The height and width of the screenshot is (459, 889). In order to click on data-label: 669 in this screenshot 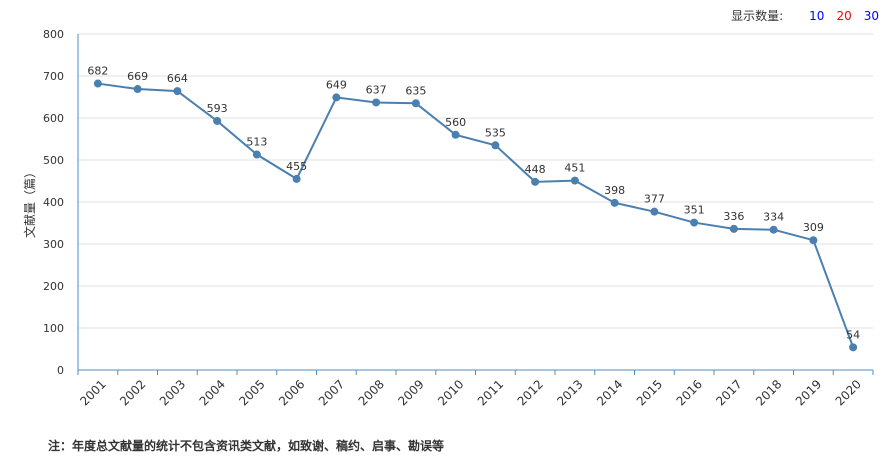, I will do `click(137, 76)`.